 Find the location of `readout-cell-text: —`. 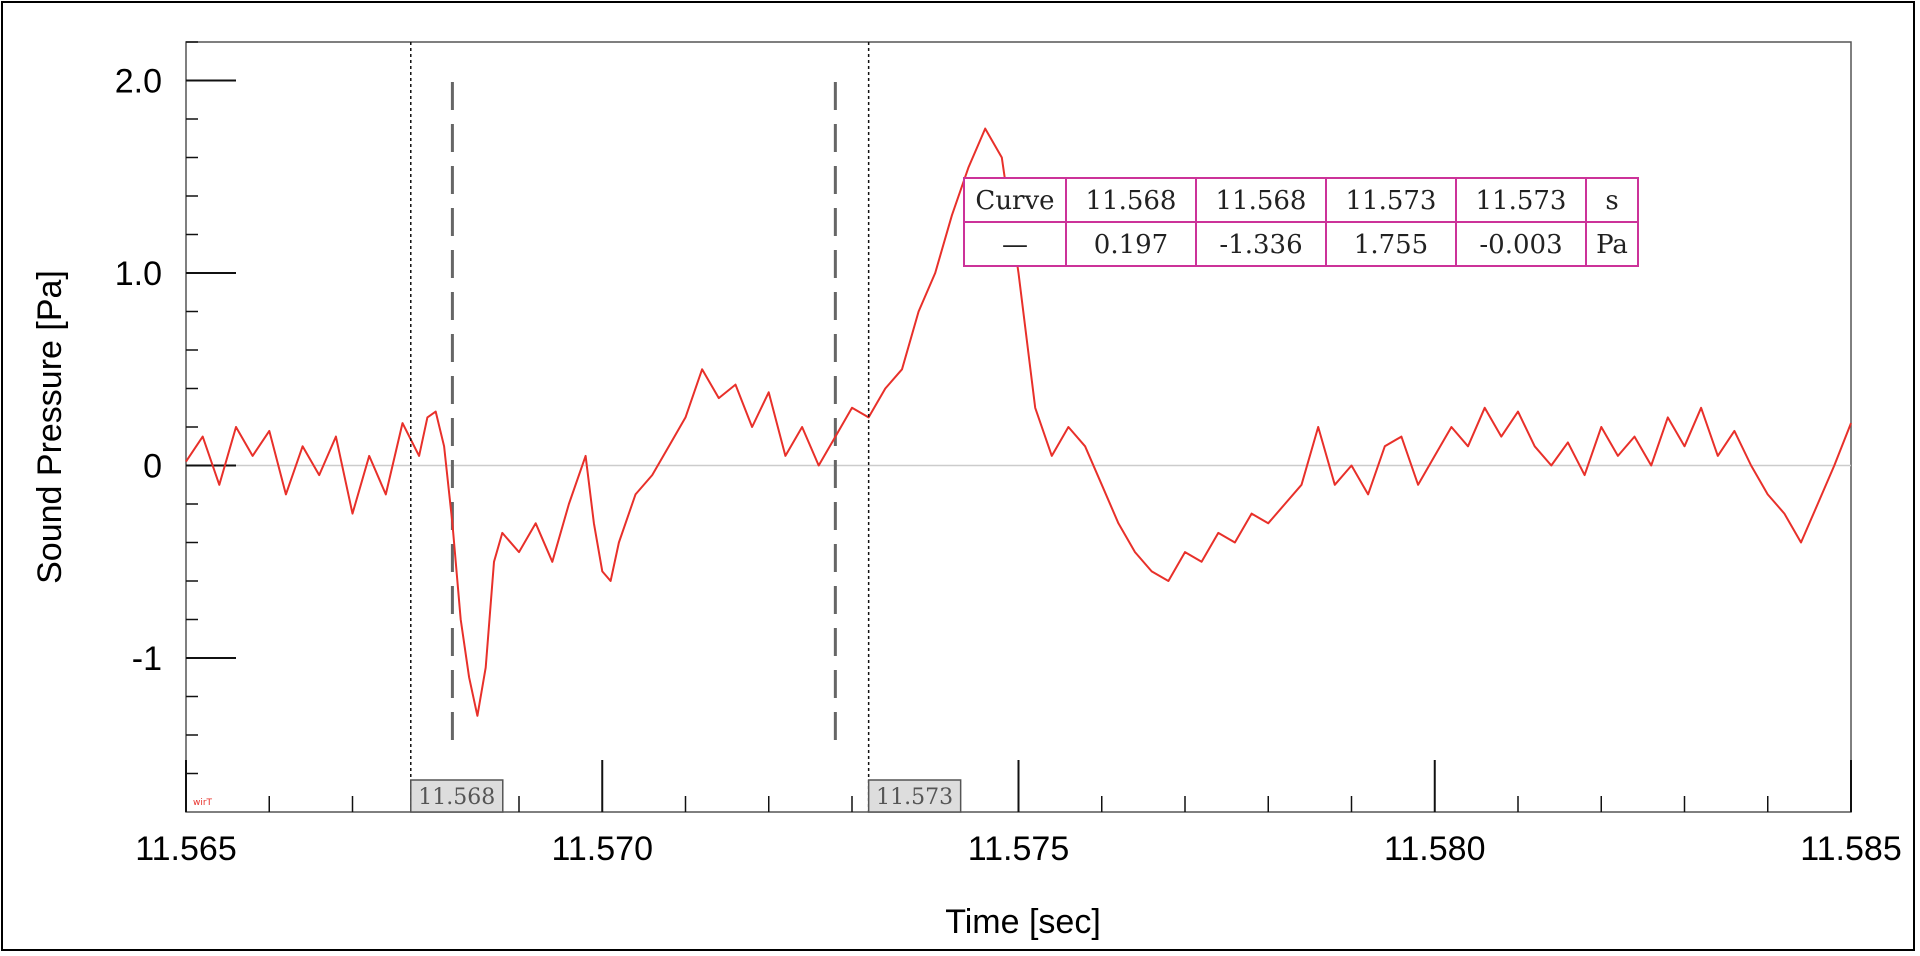

readout-cell-text: — is located at coordinates (1015, 245).